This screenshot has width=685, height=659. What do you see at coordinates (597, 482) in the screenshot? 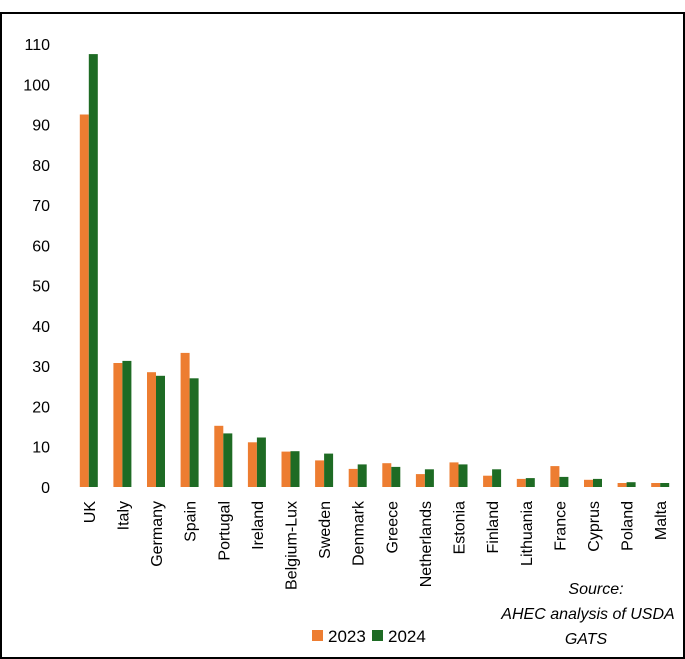
I see `bar-cyprus-2024` at bounding box center [597, 482].